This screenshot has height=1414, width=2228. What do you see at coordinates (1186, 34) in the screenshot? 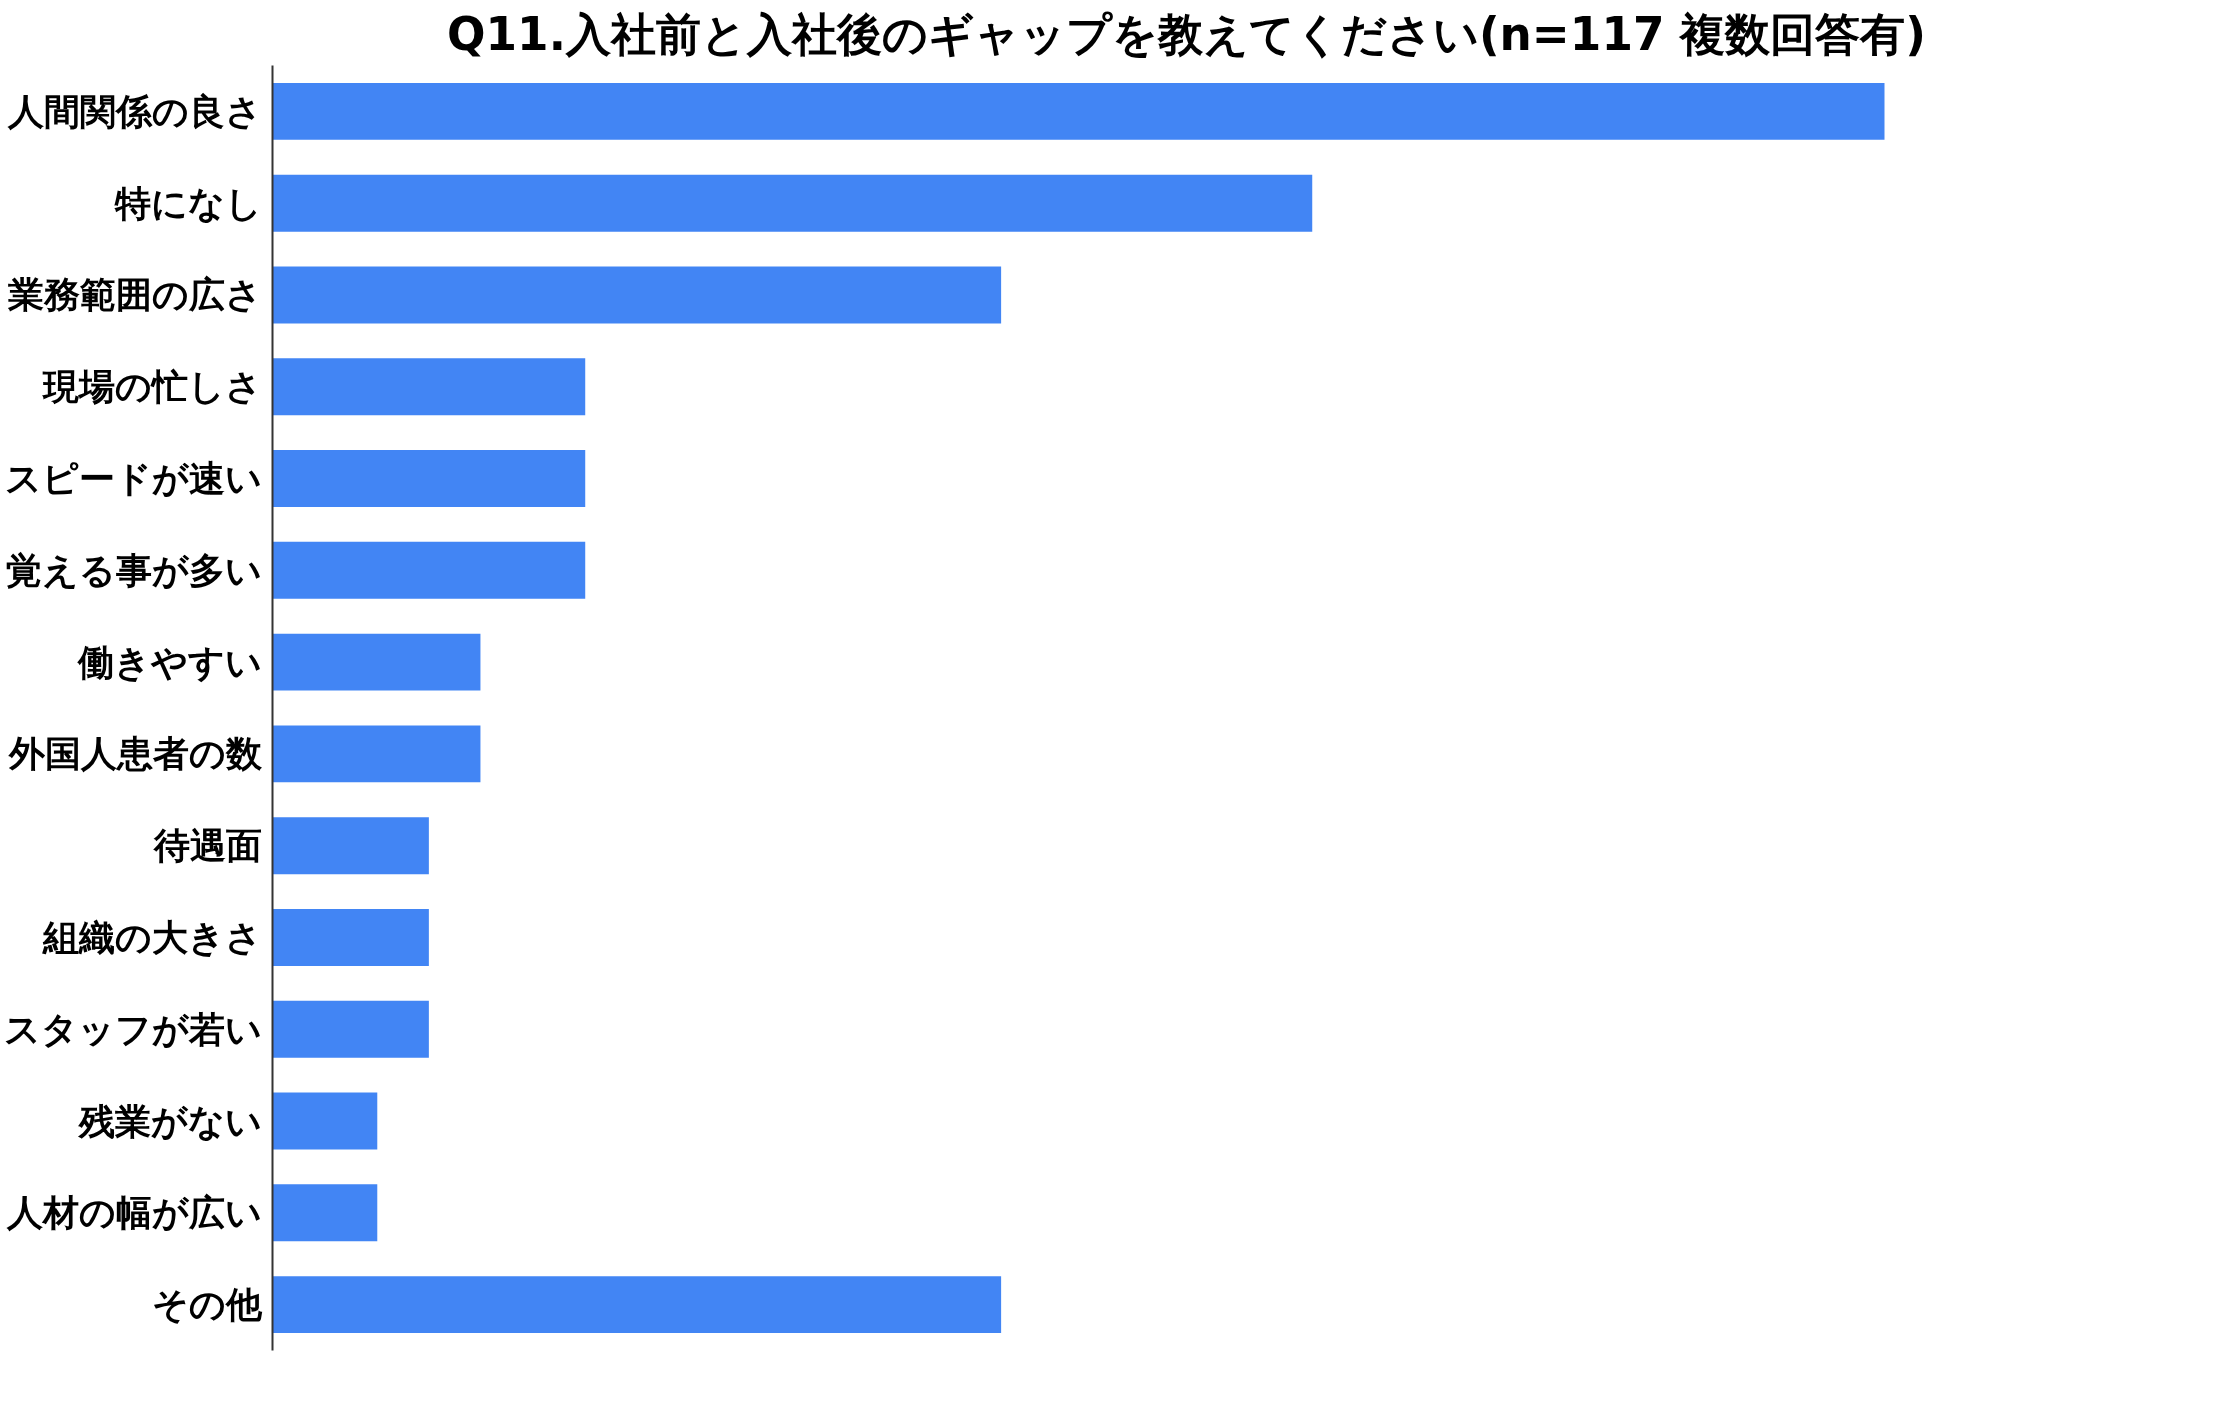
I see `chart-title: Q11.入社前と入社後のギャップを教えてください(n=117 複数回答有)` at bounding box center [1186, 34].